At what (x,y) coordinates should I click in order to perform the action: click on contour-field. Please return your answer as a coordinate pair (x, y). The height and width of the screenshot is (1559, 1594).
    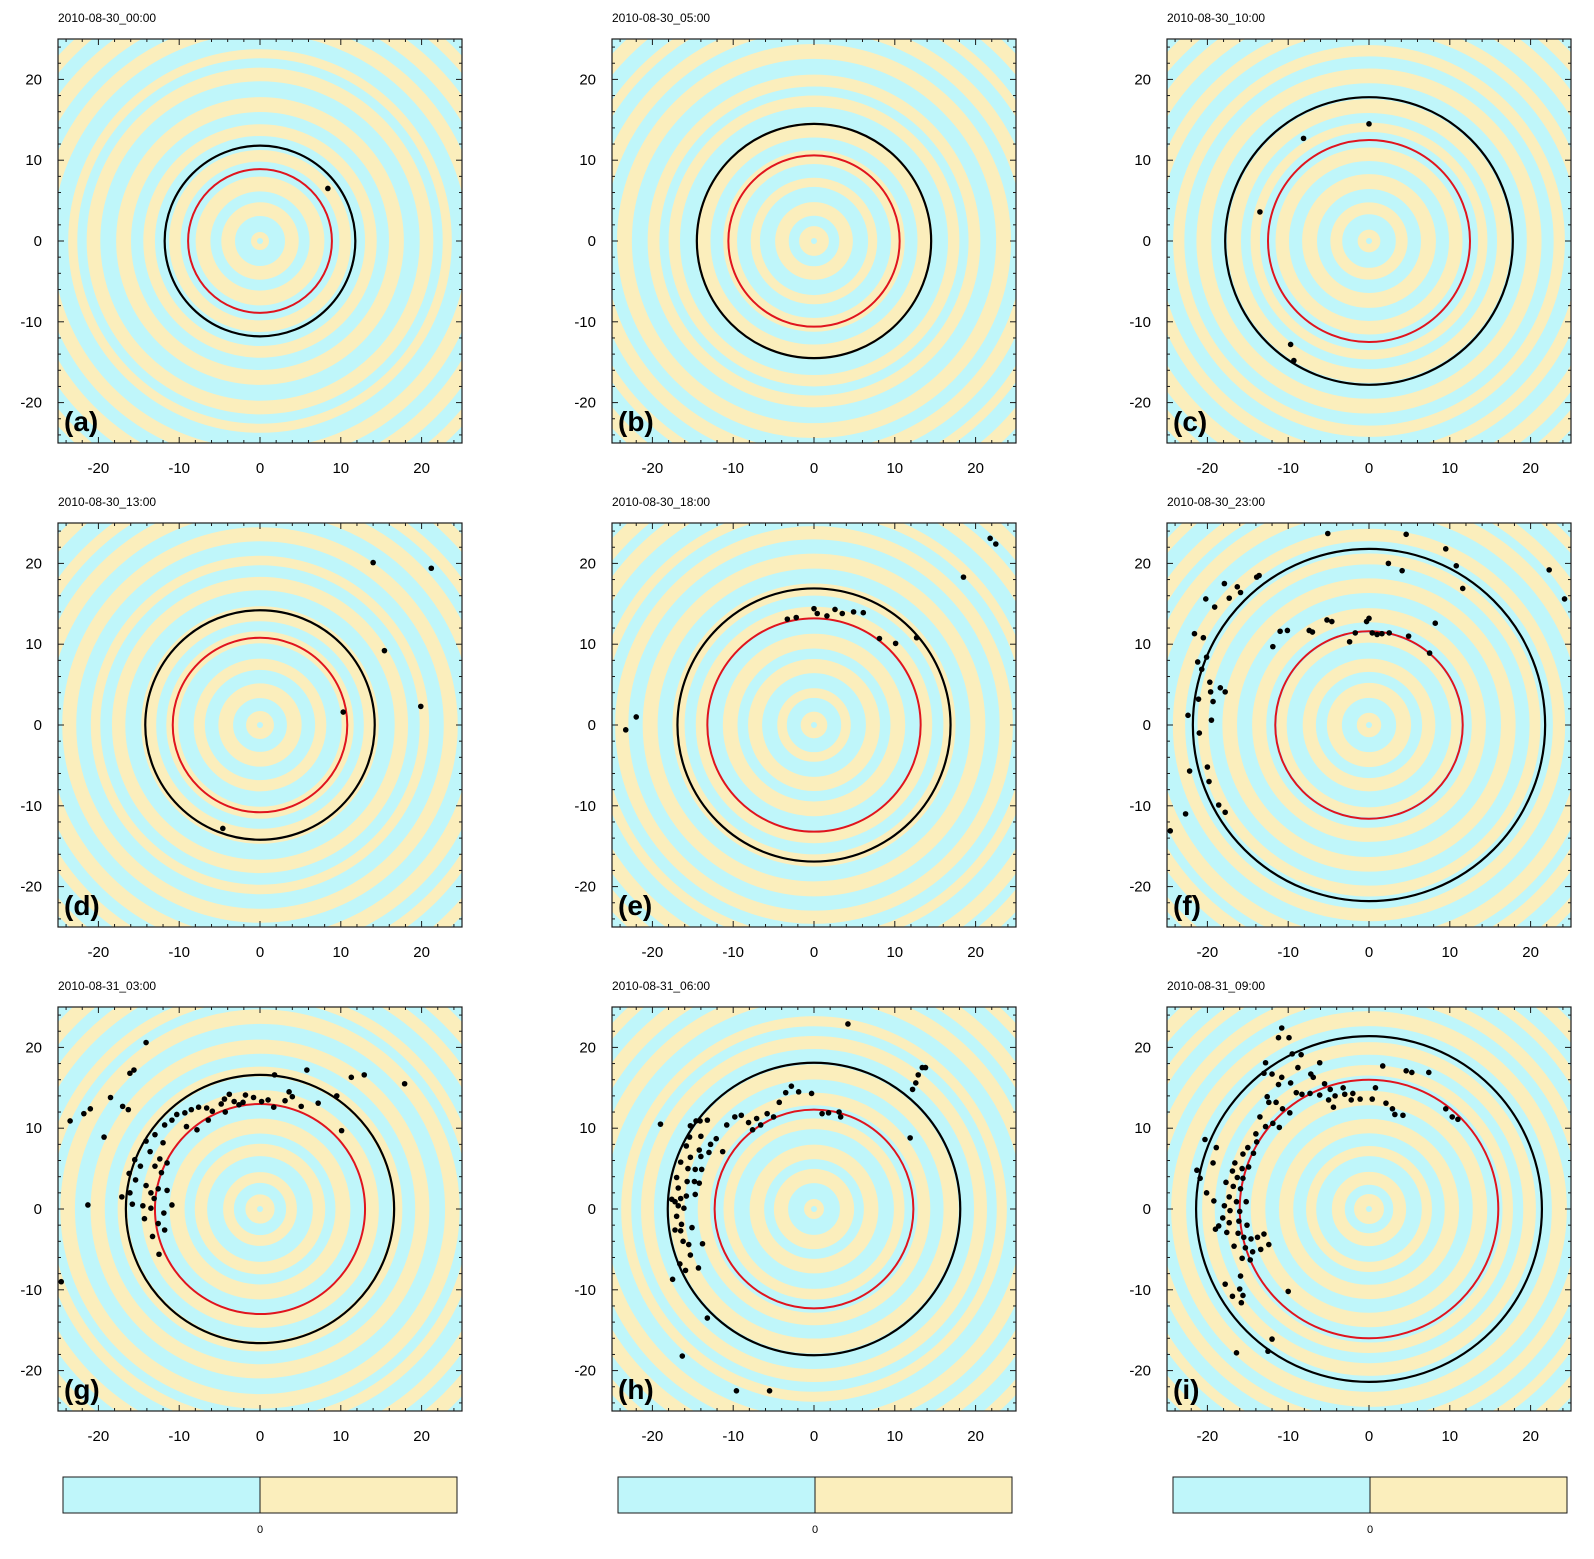
    Looking at the image, I should click on (1369, 725).